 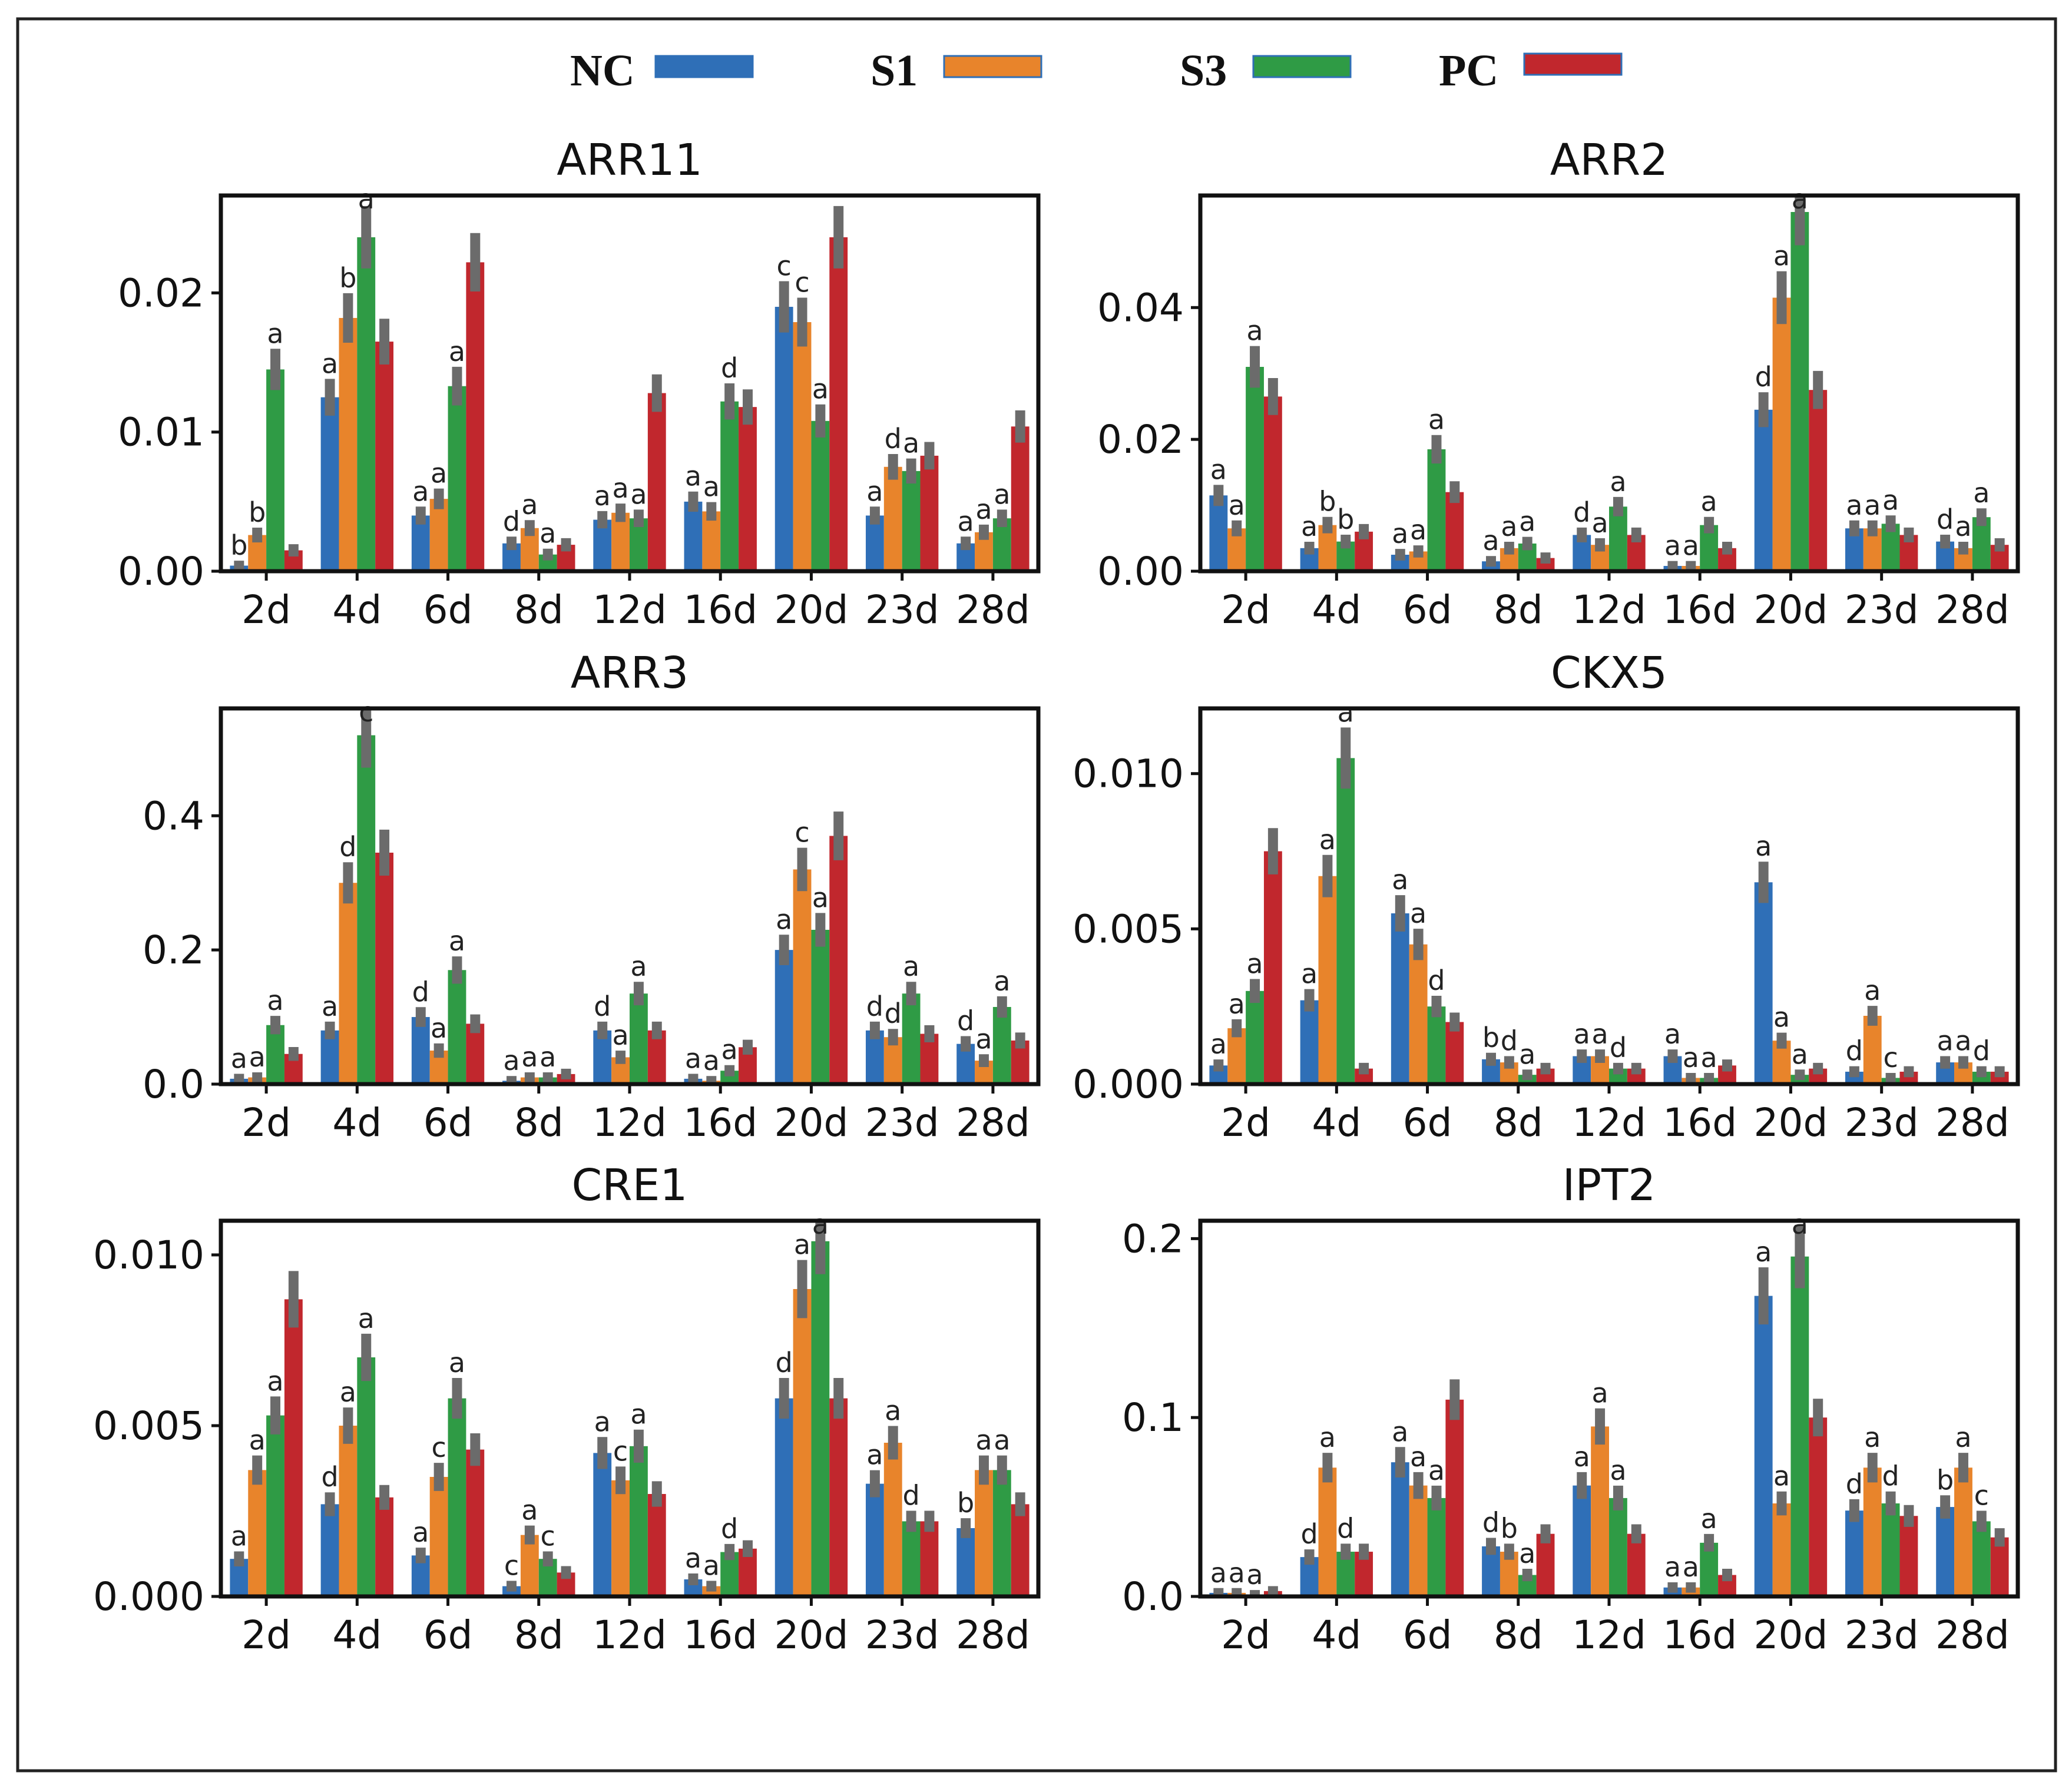 I want to click on ipt2-bar-s3-12d, so click(x=1618, y=1547).